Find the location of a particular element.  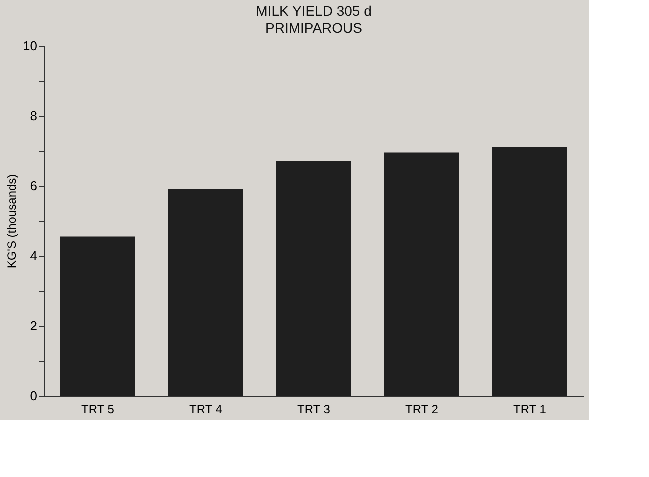

y-axis-title: KG'S (thousands) is located at coordinates (12, 221).